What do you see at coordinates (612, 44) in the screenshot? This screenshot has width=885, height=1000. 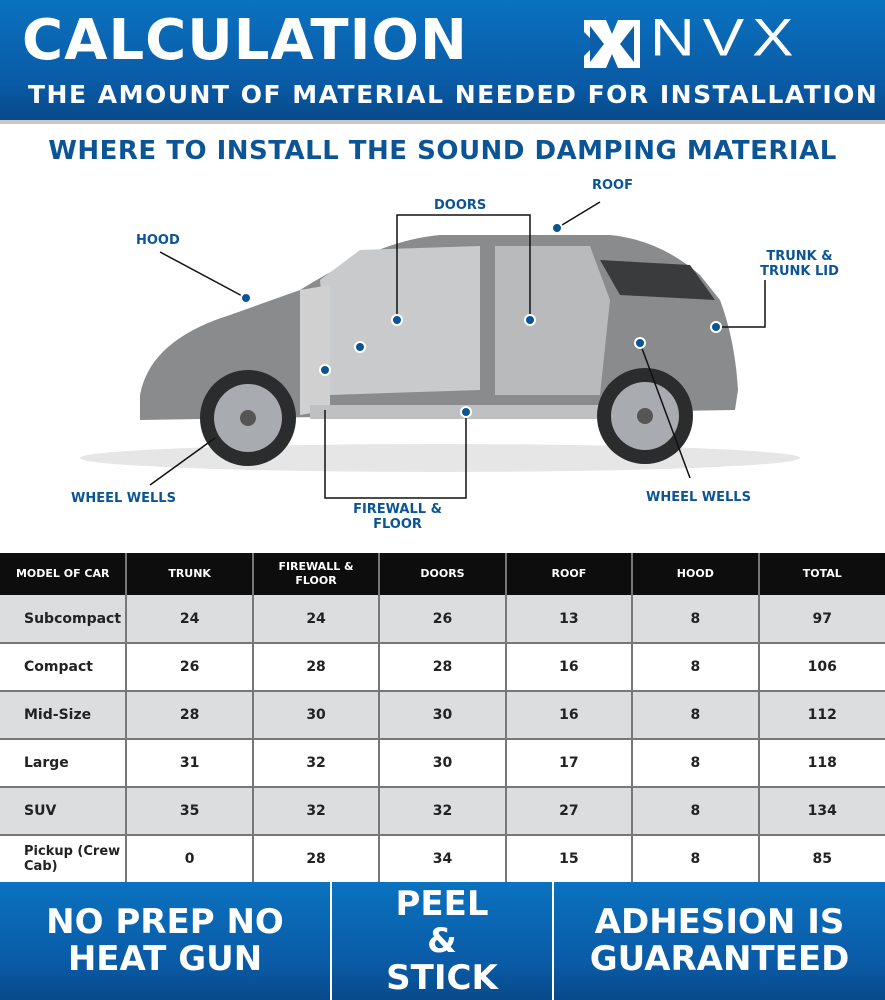 I see `nvx-logo-icon` at bounding box center [612, 44].